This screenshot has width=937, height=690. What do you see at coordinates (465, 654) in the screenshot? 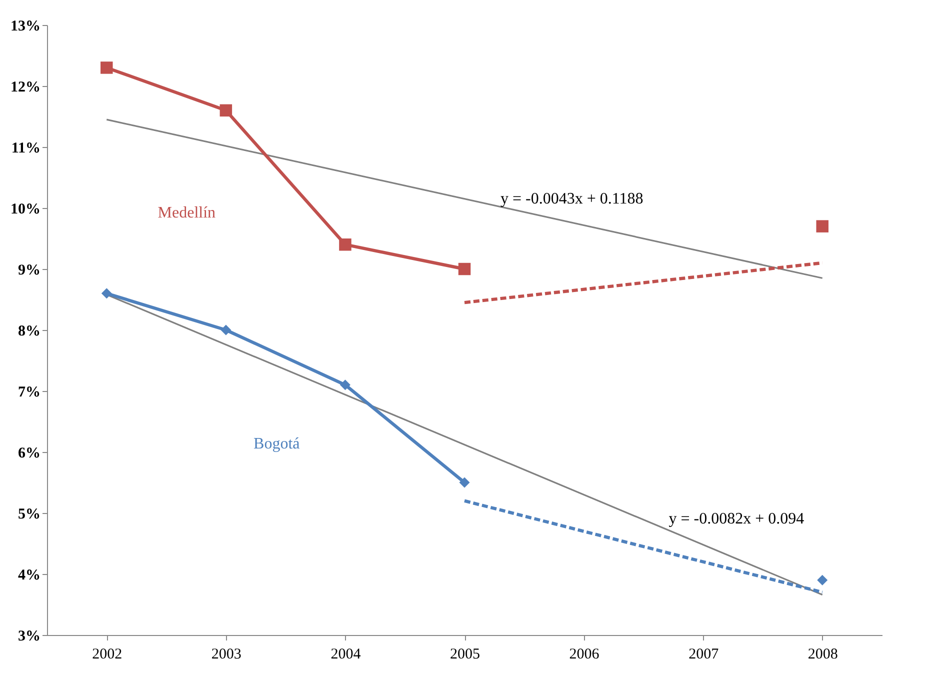
I see `x-tick-label: 2005` at bounding box center [465, 654].